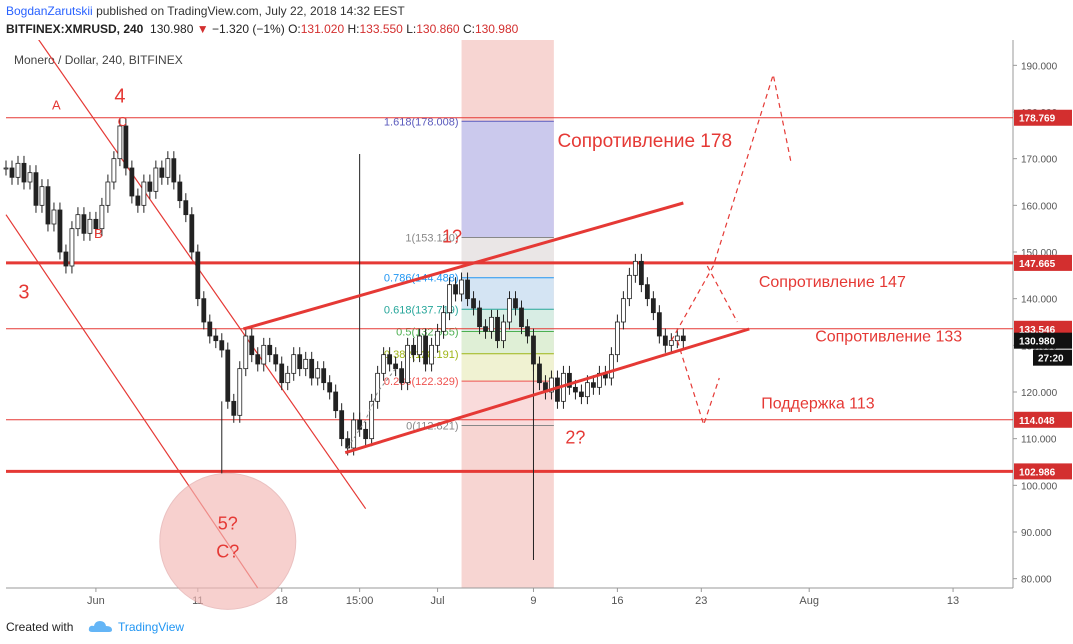 This screenshot has width=1073, height=644. What do you see at coordinates (644, 141) in the screenshot?
I see `level-note: Сопротивление 178` at bounding box center [644, 141].